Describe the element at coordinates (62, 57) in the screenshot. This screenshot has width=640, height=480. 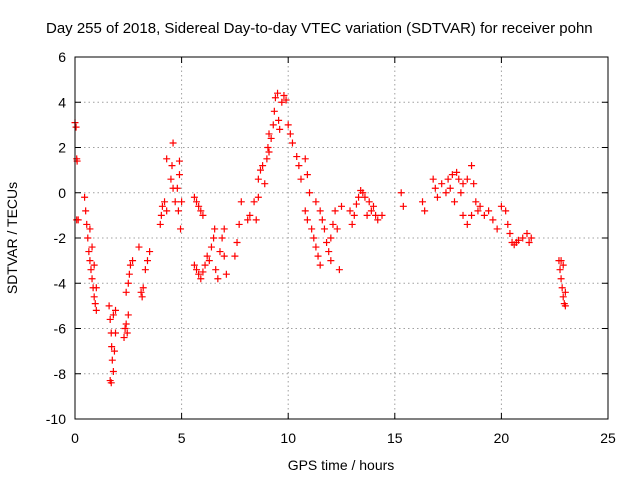
I see `y-tick-label: 6` at that location.